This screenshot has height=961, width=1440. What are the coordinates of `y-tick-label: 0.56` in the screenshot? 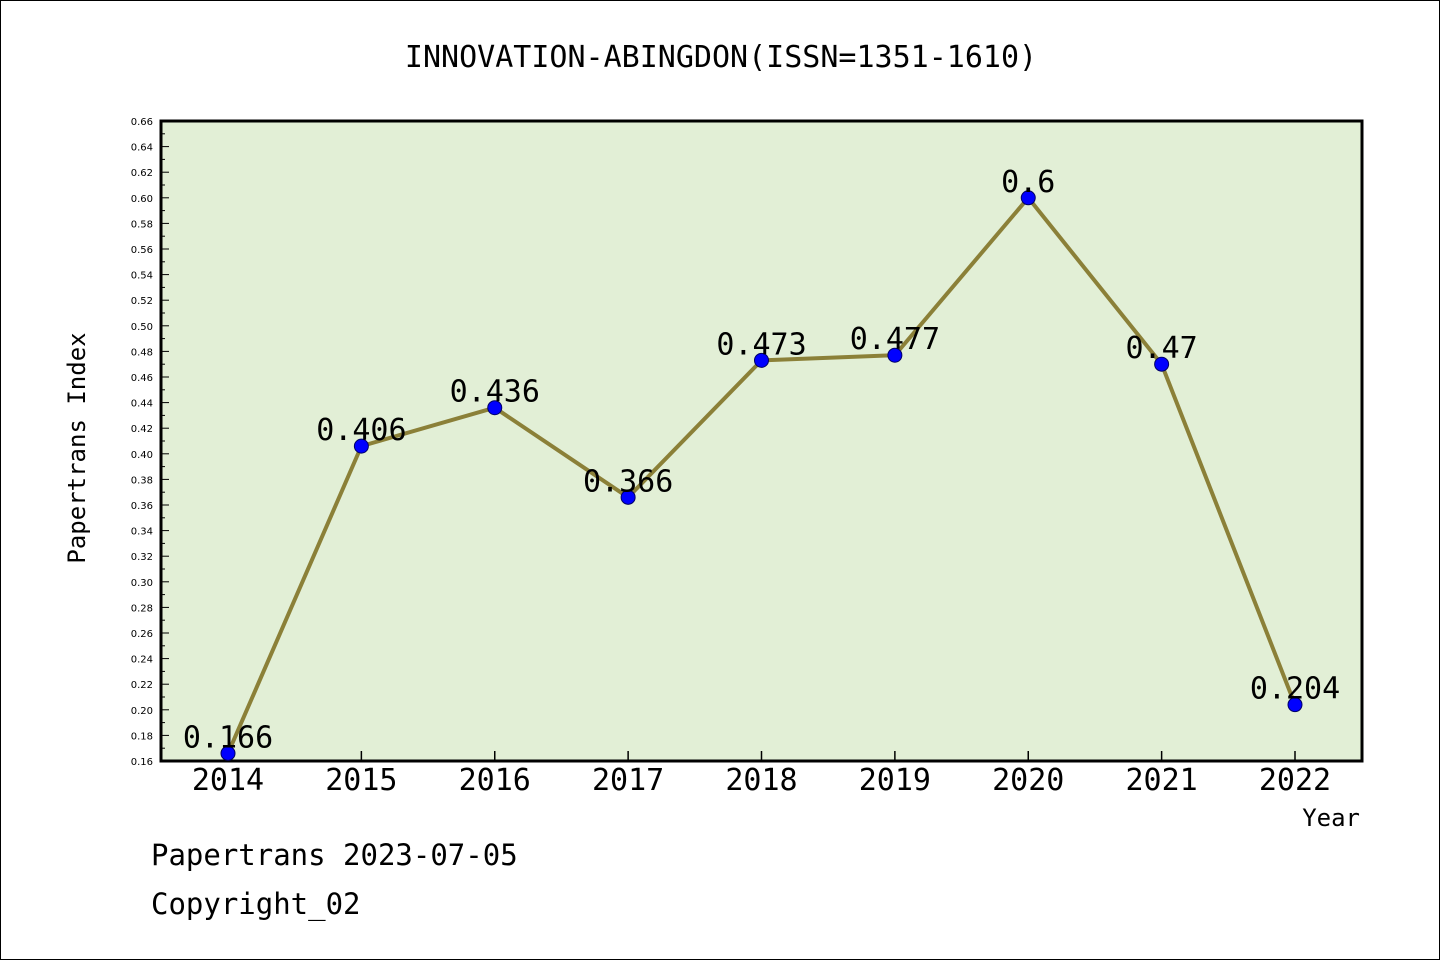 It's located at (142, 250).